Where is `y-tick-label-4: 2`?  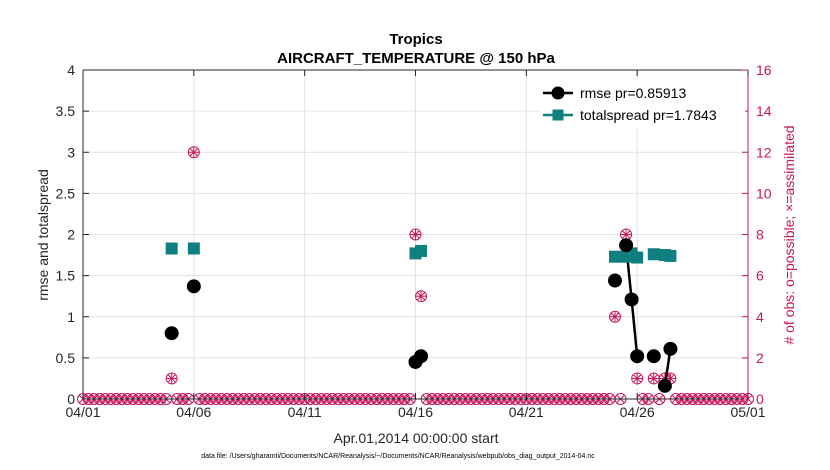 y-tick-label-4: 2 is located at coordinates (71, 235).